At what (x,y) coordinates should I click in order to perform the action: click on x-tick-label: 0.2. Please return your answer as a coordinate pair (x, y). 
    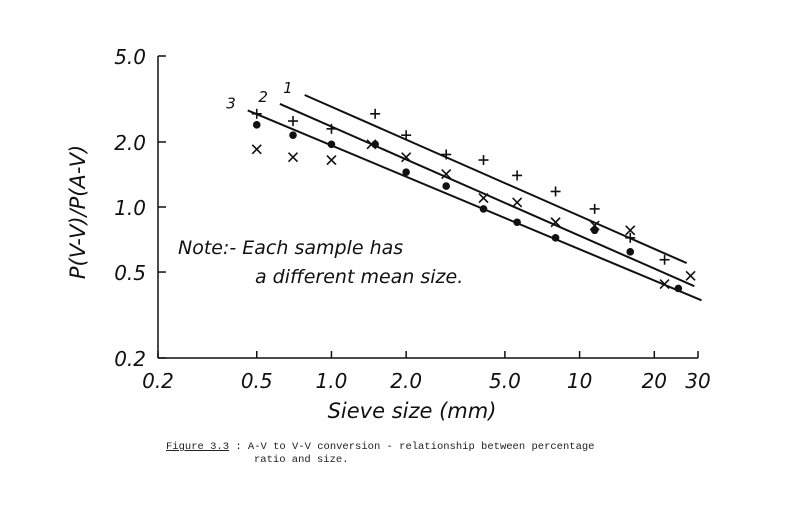
    Looking at the image, I should click on (158, 381).